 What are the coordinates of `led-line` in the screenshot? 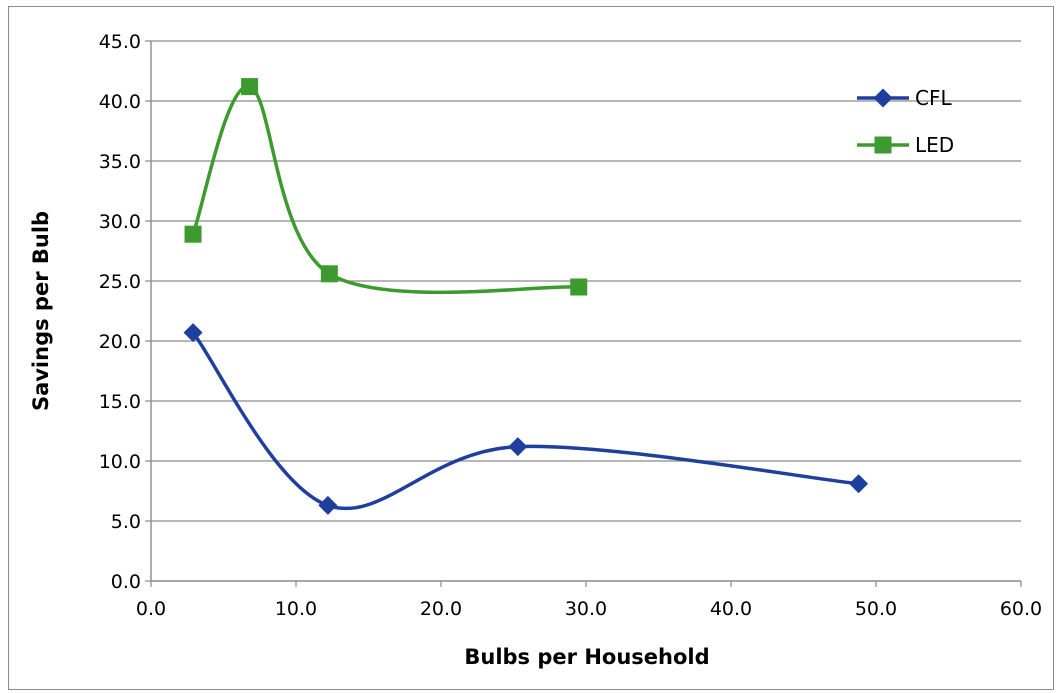 It's located at (386, 189).